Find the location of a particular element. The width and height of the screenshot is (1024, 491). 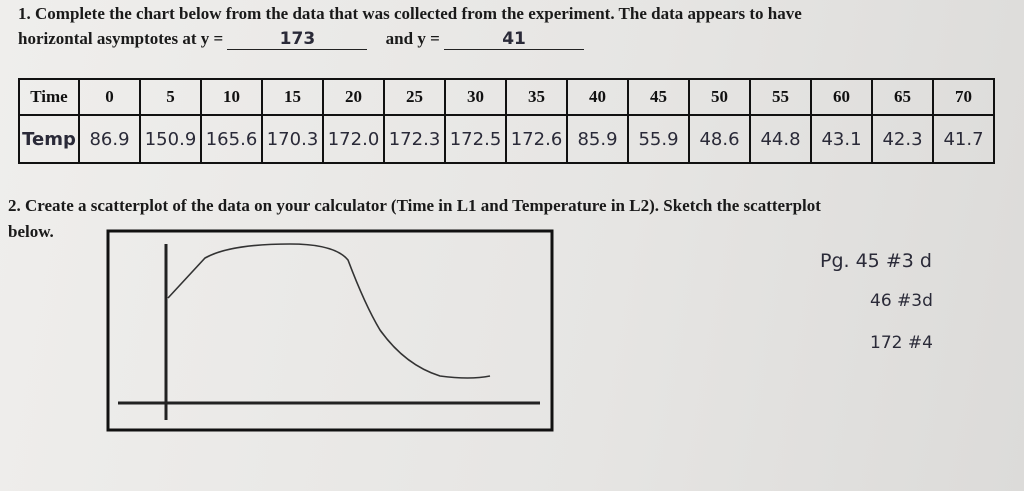

table-cell: 43.1 is located at coordinates (841, 139).